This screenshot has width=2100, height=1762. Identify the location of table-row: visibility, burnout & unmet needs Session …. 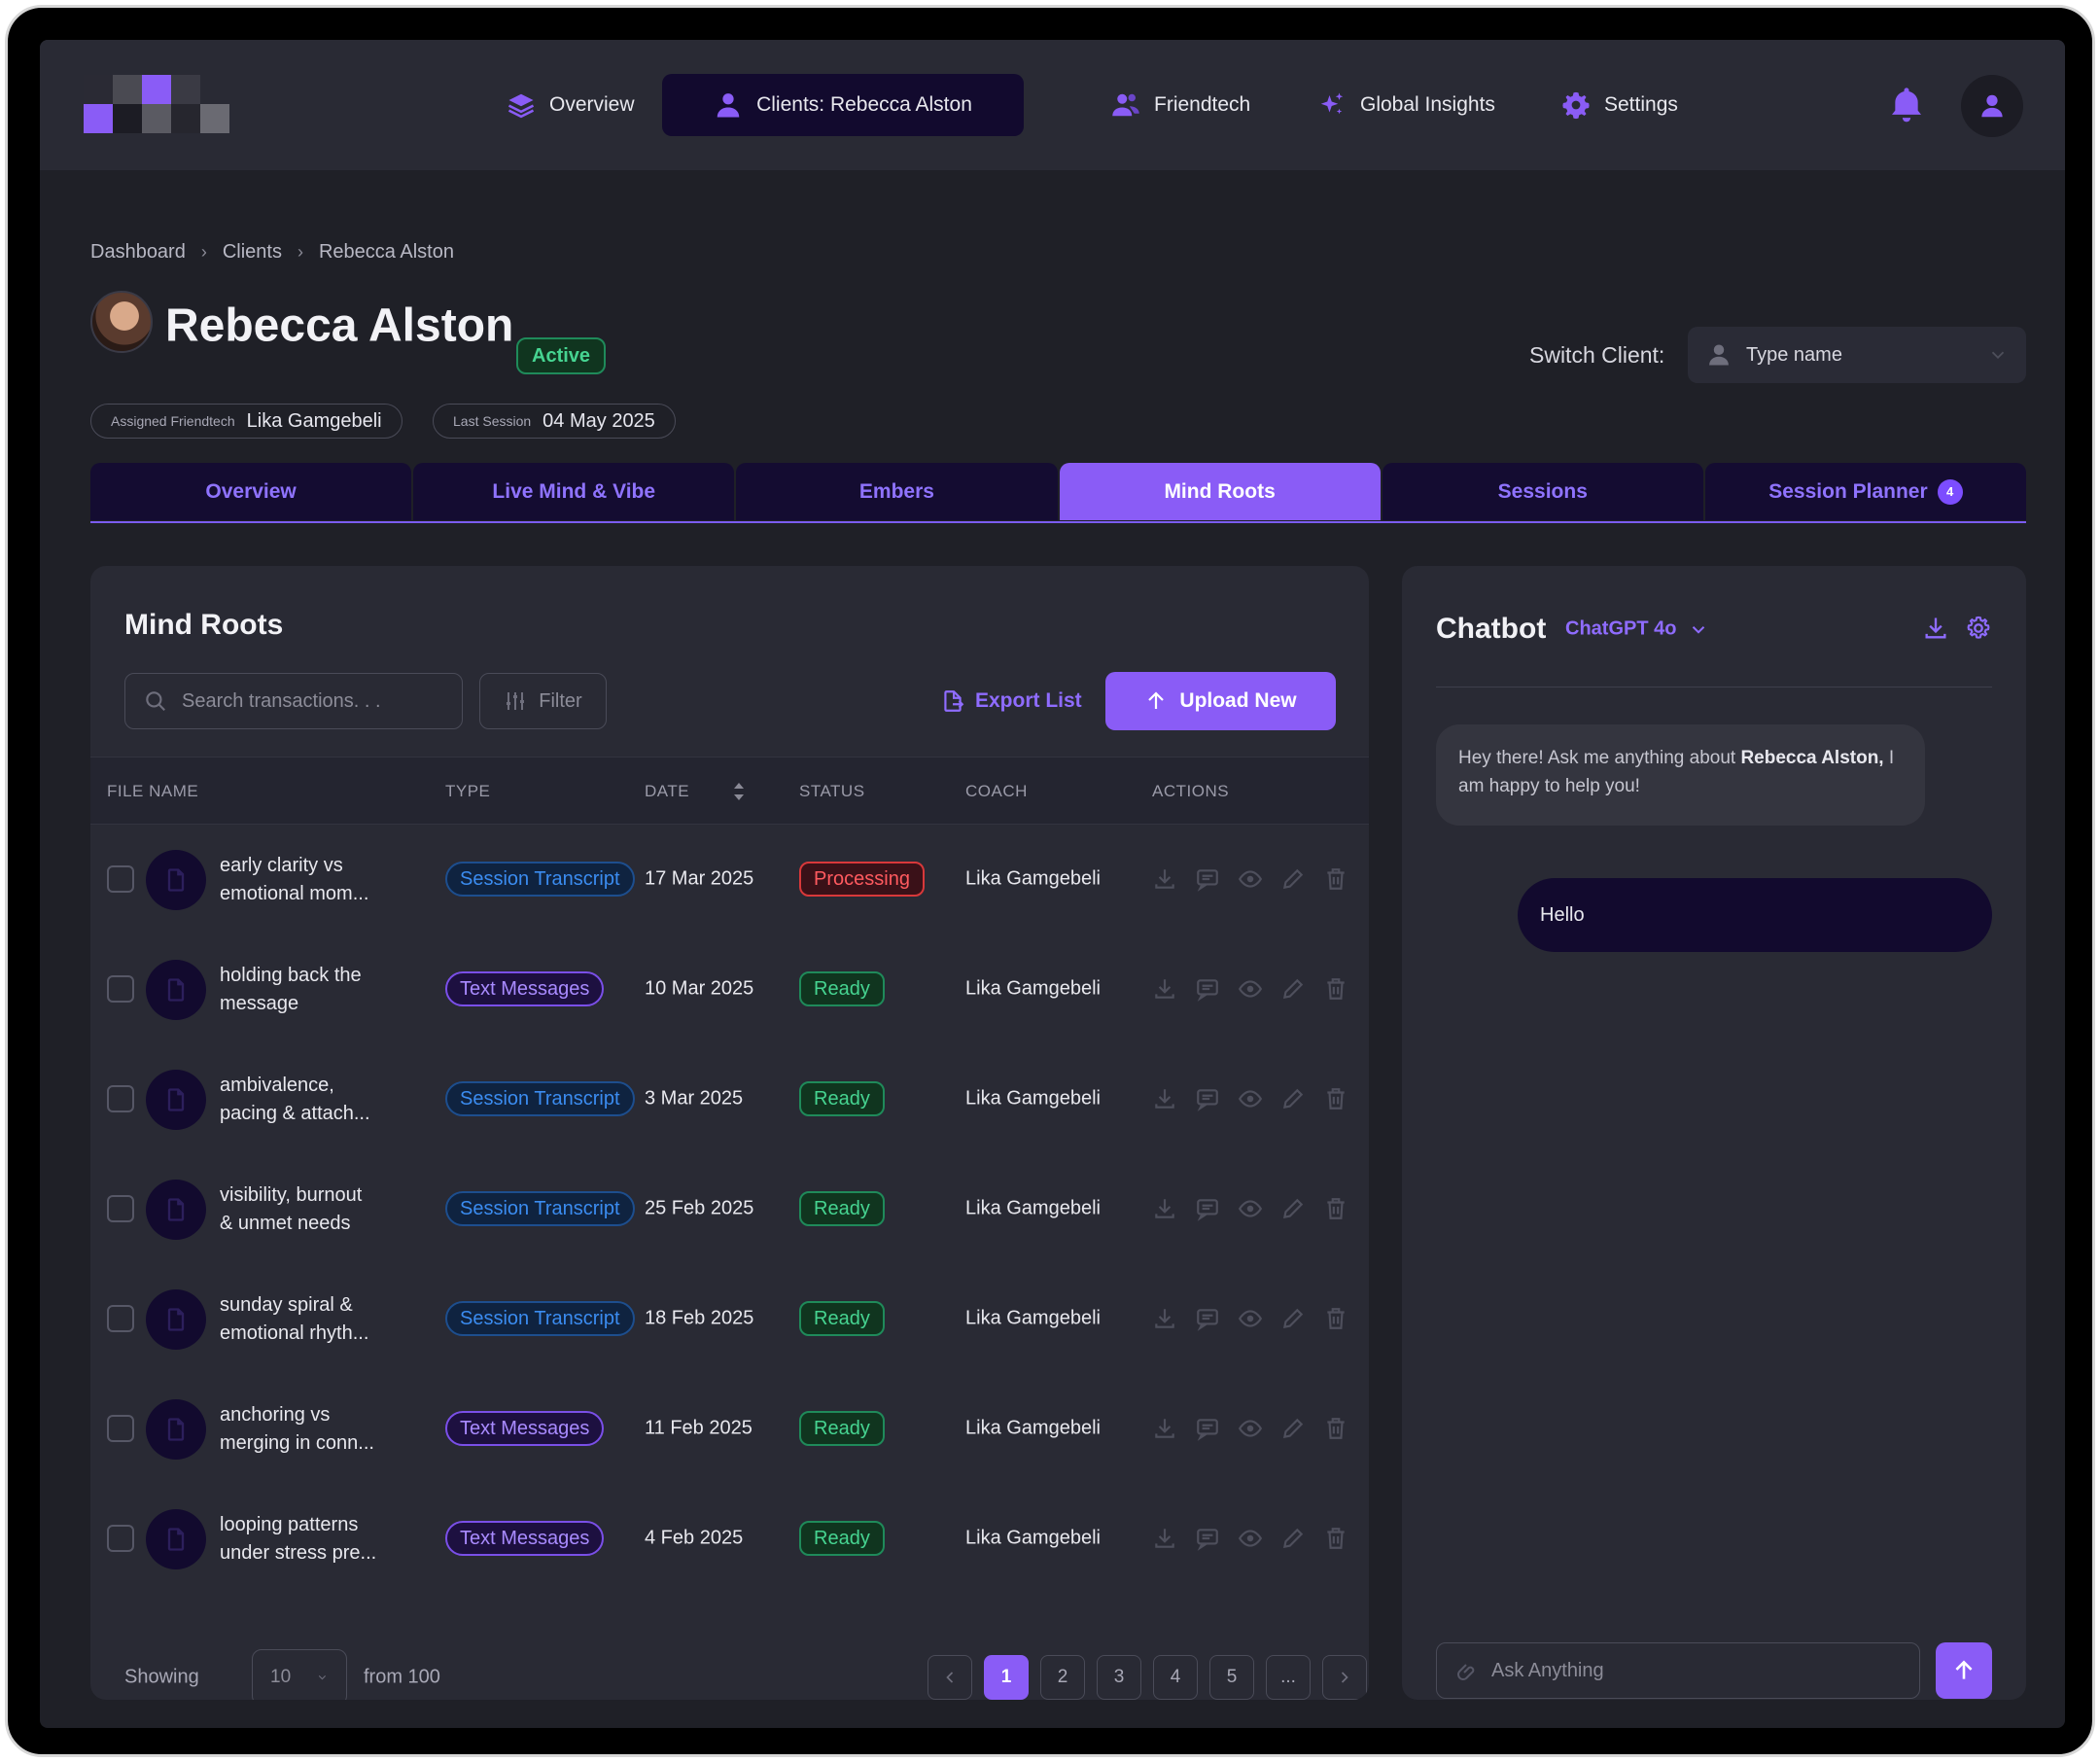
(729, 1209).